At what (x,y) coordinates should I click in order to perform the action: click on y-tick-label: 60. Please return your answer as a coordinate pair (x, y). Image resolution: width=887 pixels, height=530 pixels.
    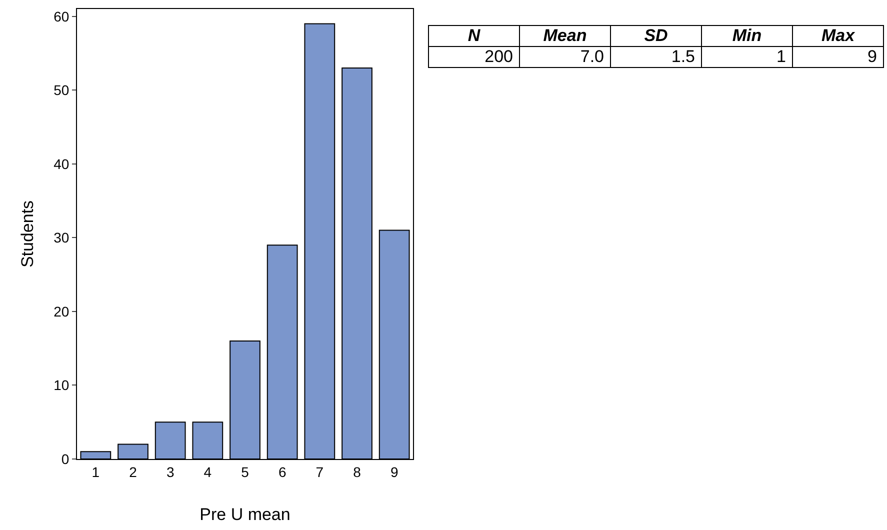
    Looking at the image, I should click on (62, 16).